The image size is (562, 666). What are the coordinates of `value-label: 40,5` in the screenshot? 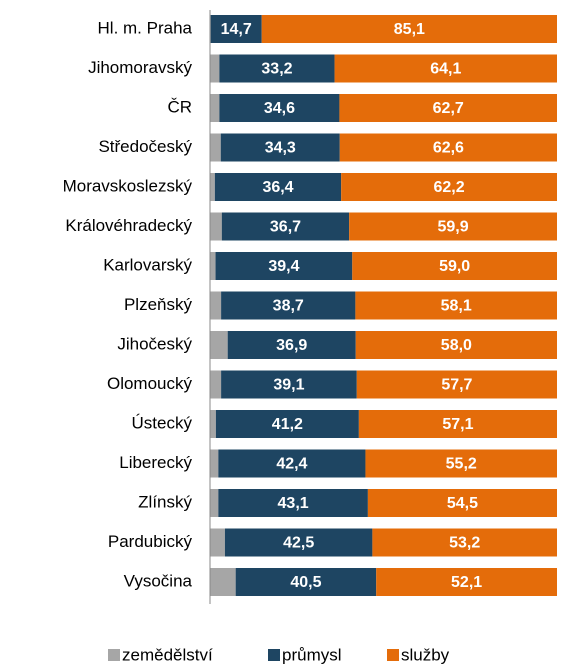 It's located at (305, 582).